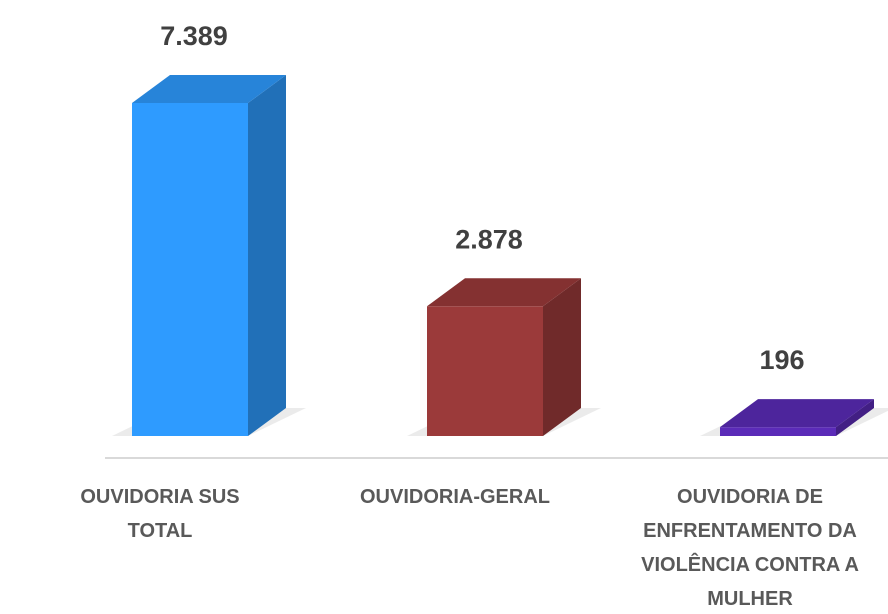 This screenshot has width=888, height=614. What do you see at coordinates (194, 36) in the screenshot?
I see `value-label: 7.389` at bounding box center [194, 36].